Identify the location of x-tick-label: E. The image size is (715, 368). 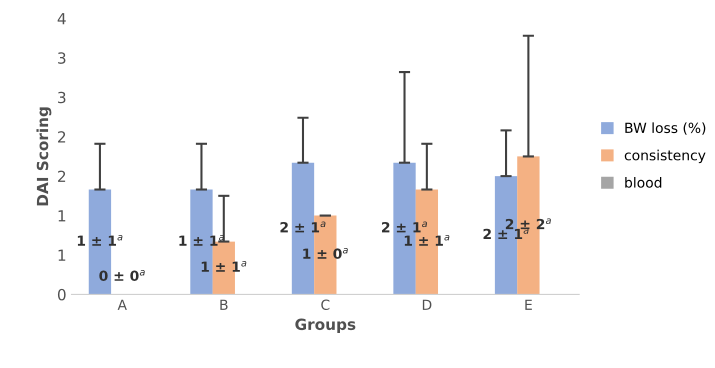
(528, 305).